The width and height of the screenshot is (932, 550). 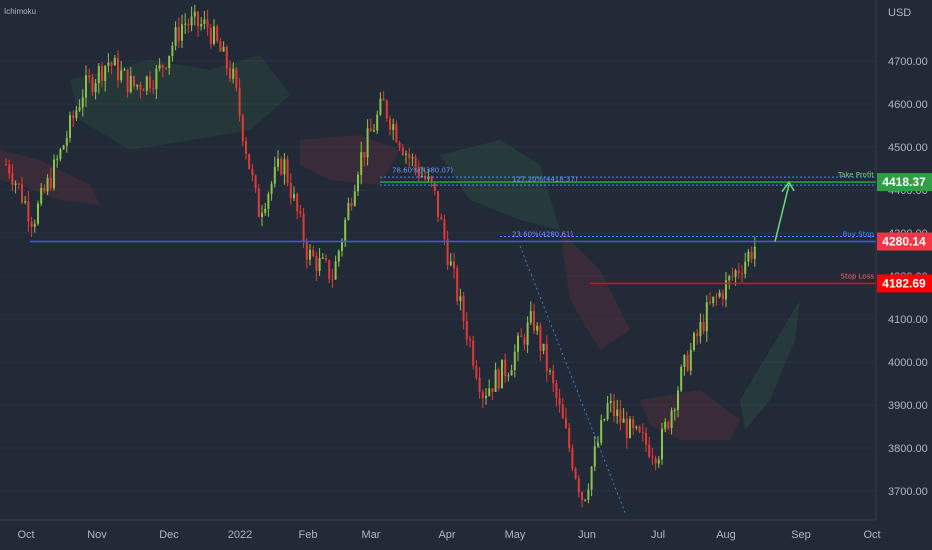 I want to click on y-tick-label: 4600.00, so click(x=908, y=105).